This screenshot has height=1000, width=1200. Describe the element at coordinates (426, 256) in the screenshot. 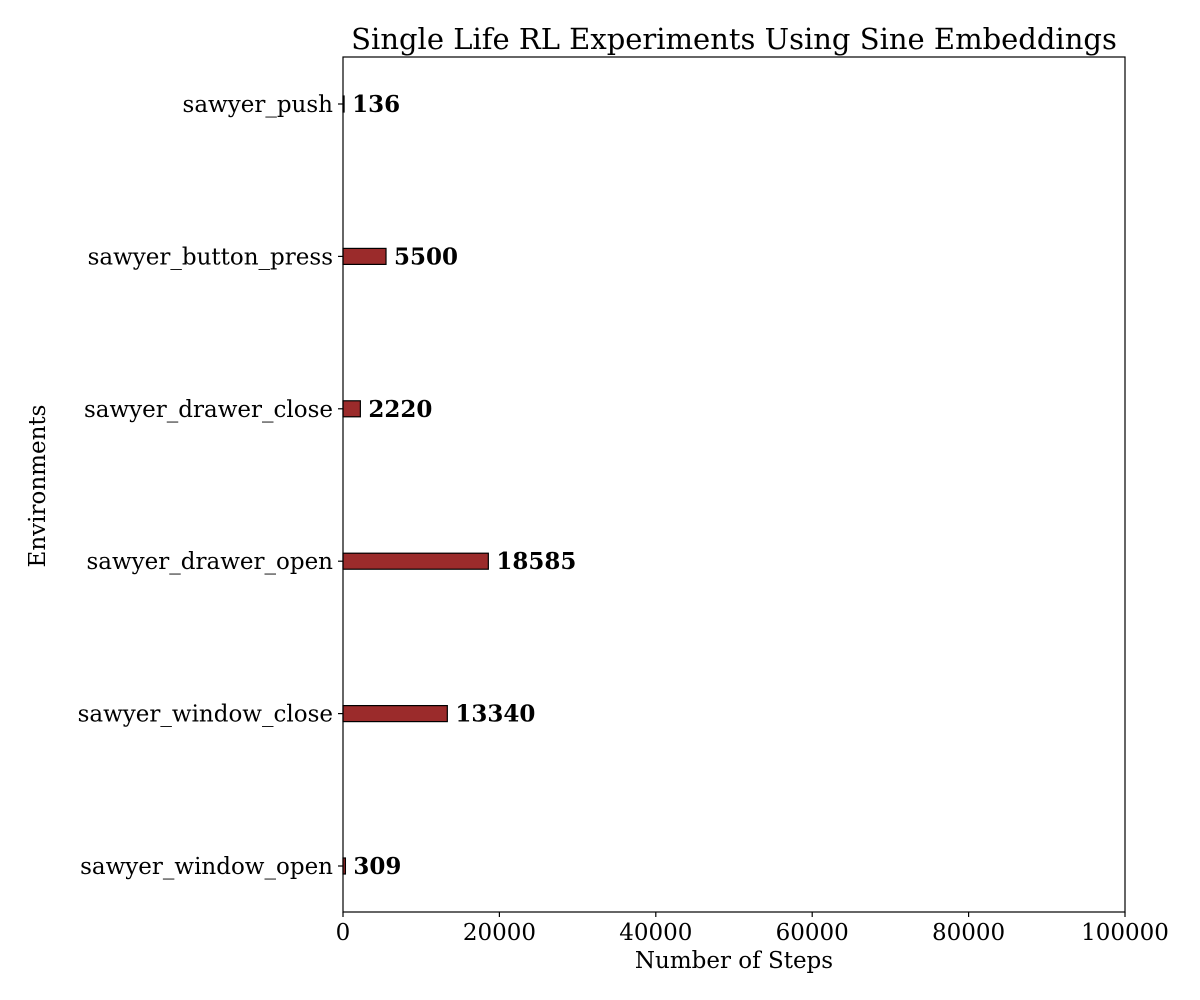

I see `data-label: 5500` at that location.